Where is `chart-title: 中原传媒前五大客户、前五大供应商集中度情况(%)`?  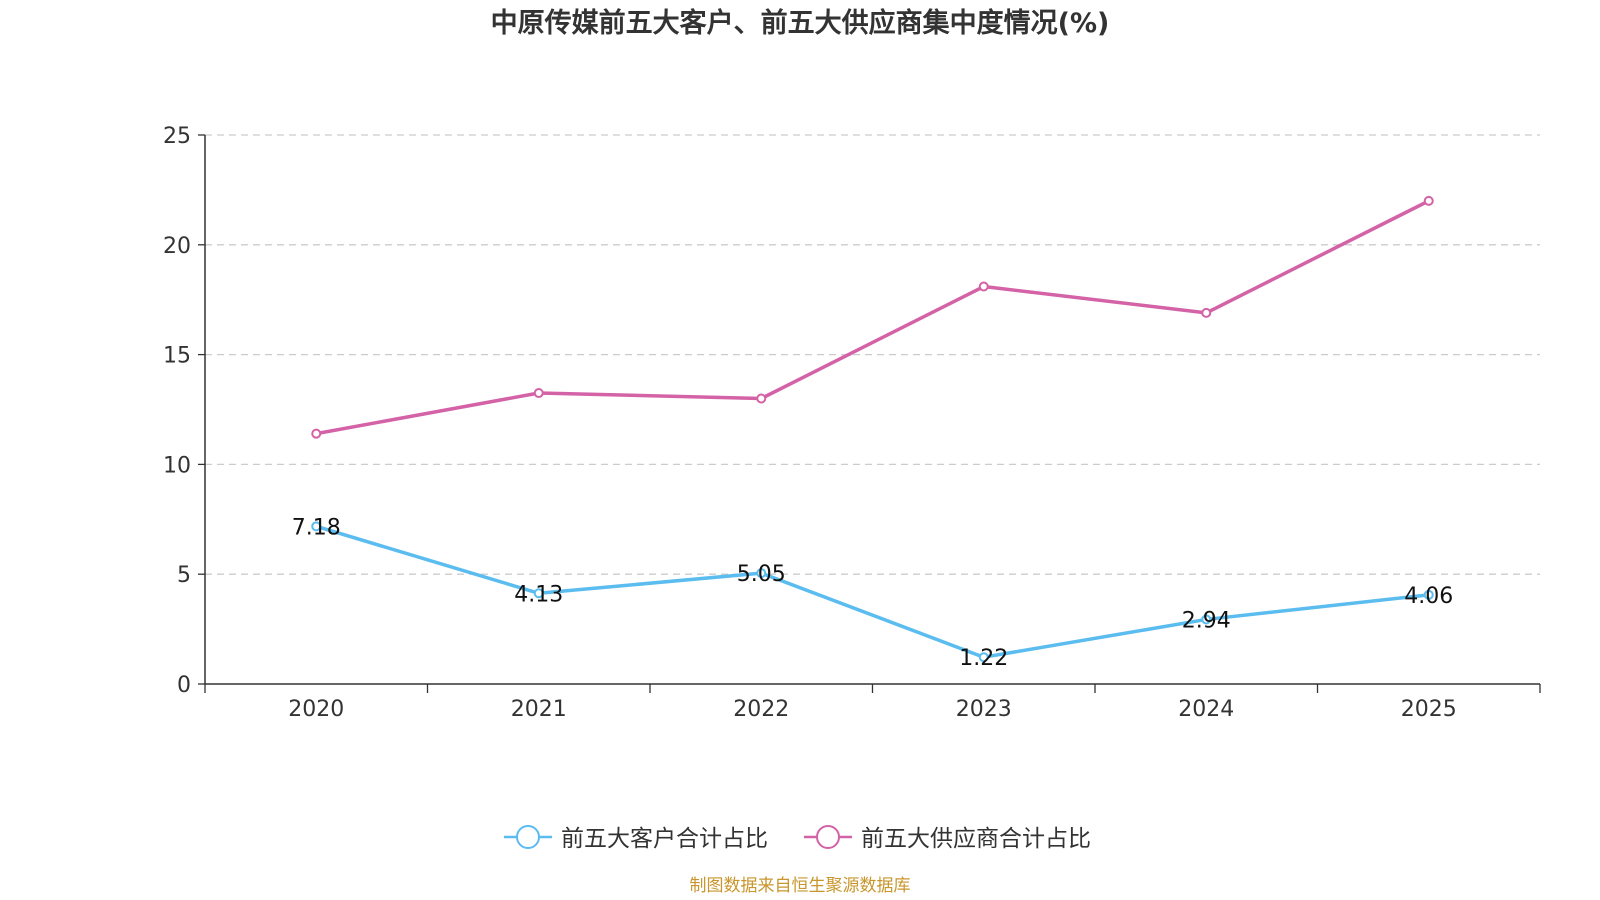 chart-title: 中原传媒前五大客户、前五大供应商集中度情况(%) is located at coordinates (800, 23).